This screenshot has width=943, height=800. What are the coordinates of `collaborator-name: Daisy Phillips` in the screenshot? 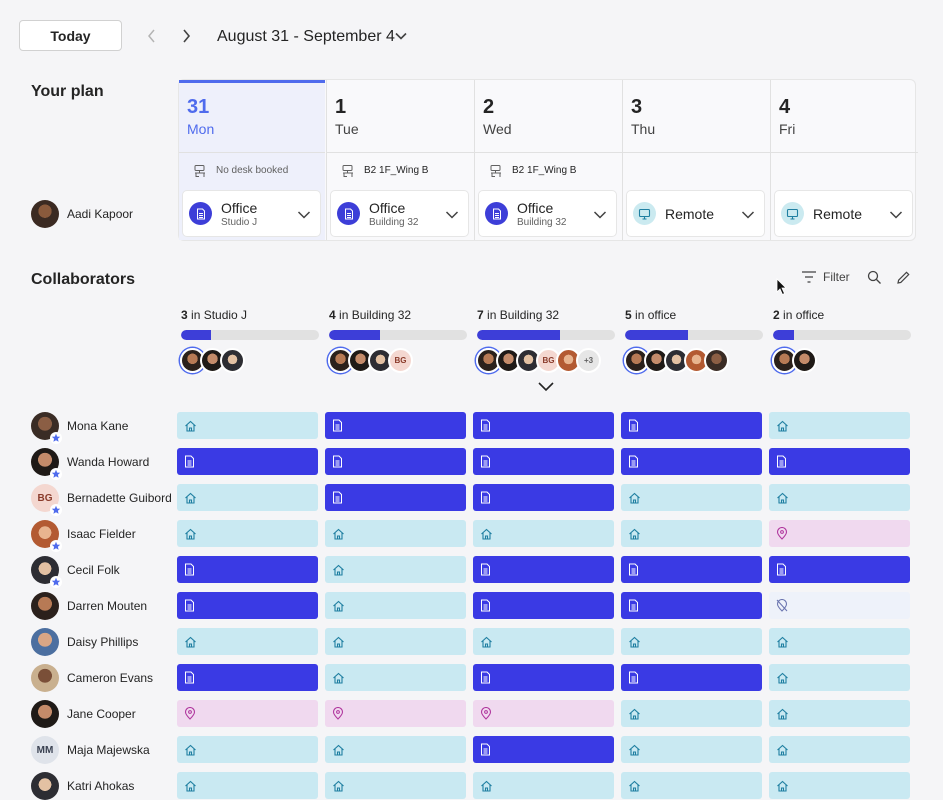 It's located at (103, 642).